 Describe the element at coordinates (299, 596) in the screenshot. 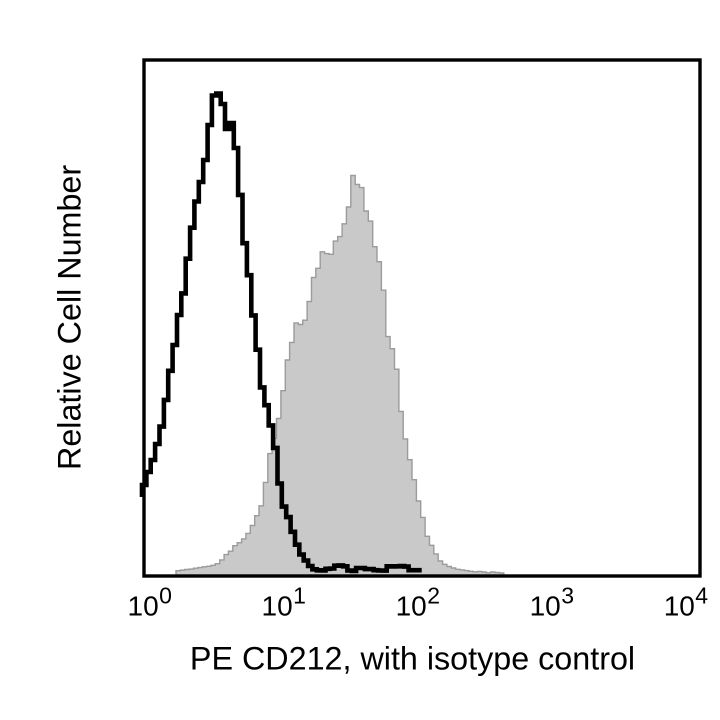

I see `svg-text: 1` at that location.